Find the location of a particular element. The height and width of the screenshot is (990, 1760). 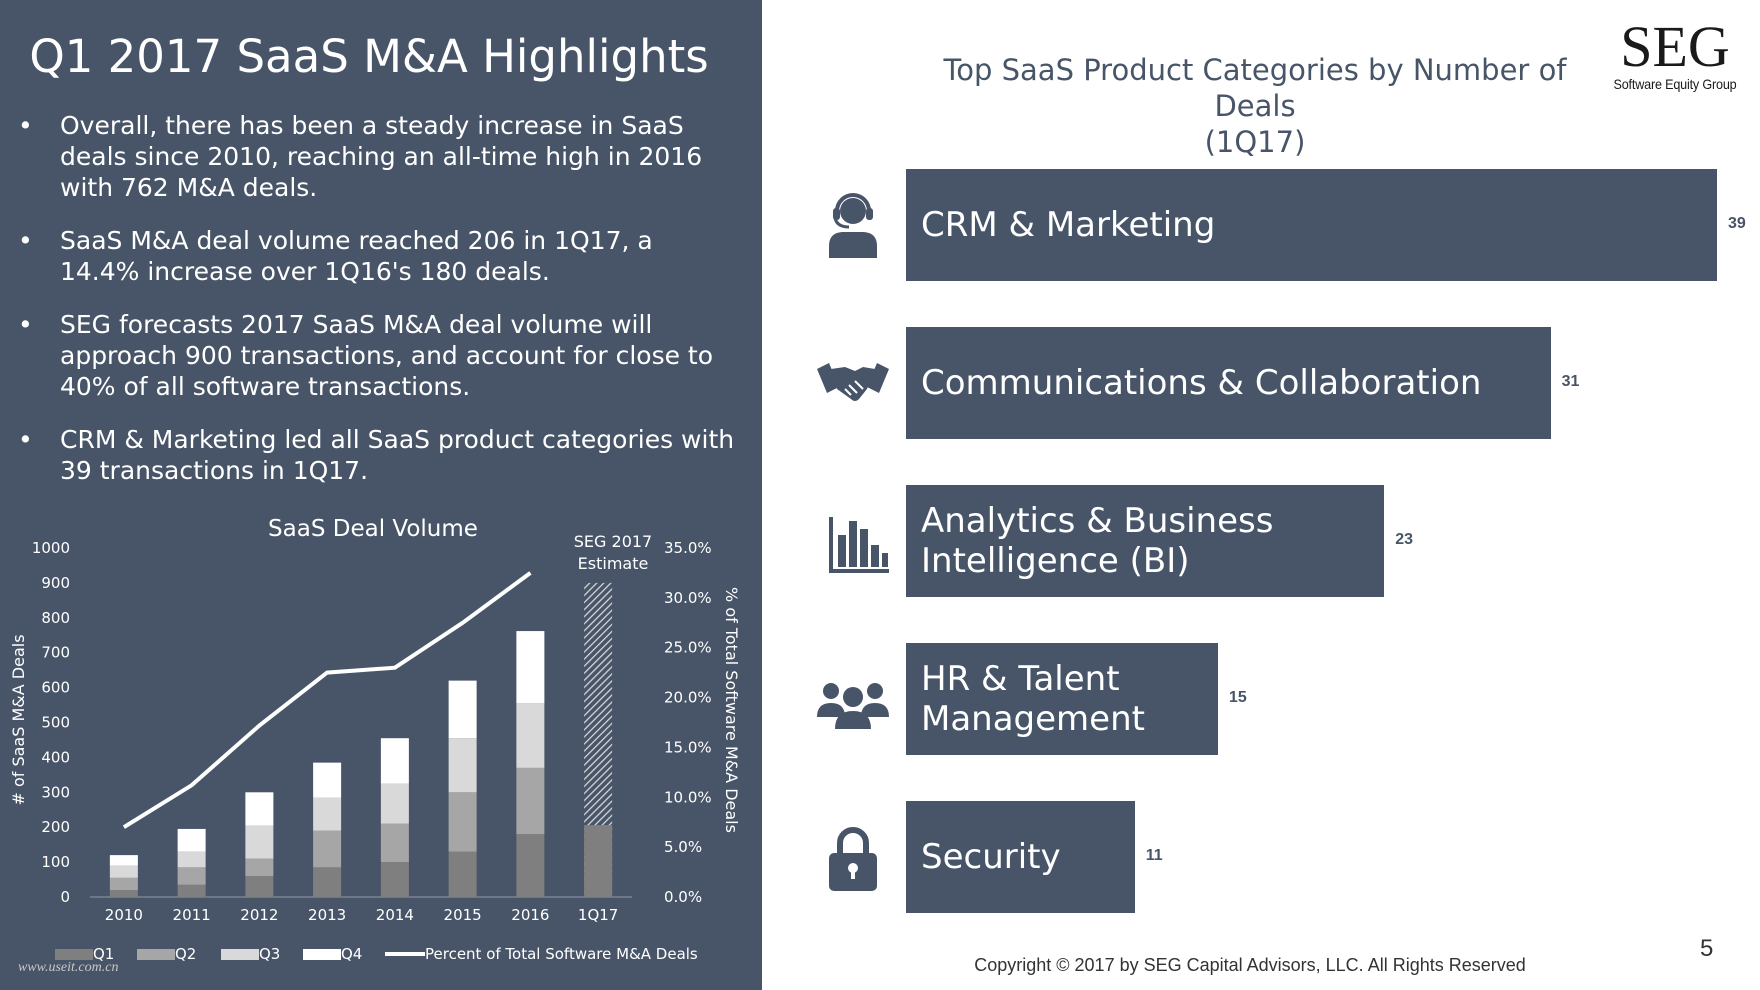

category-label-line: Communications & Collaboration is located at coordinates (1201, 383).